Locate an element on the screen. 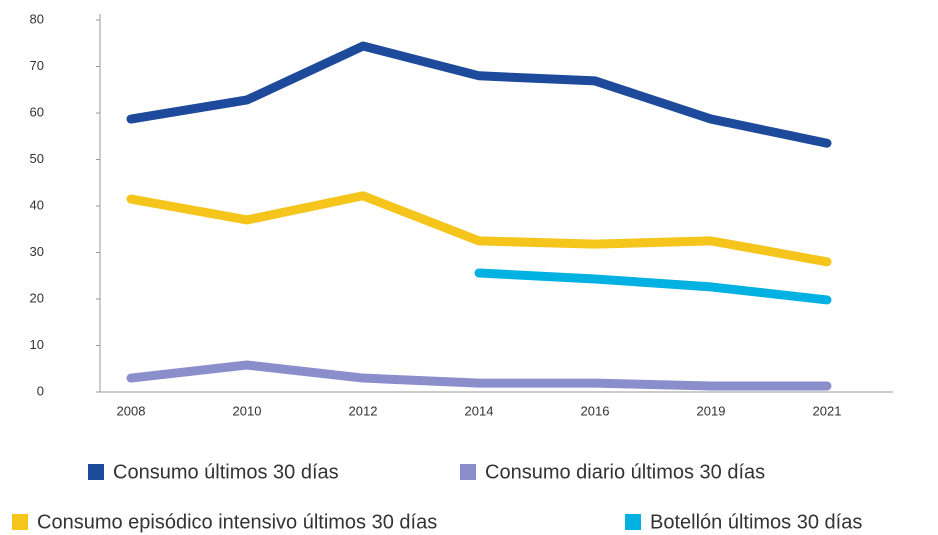 The width and height of the screenshot is (938, 535). legend-label: Consumo diario últimos 30 días is located at coordinates (625, 472).